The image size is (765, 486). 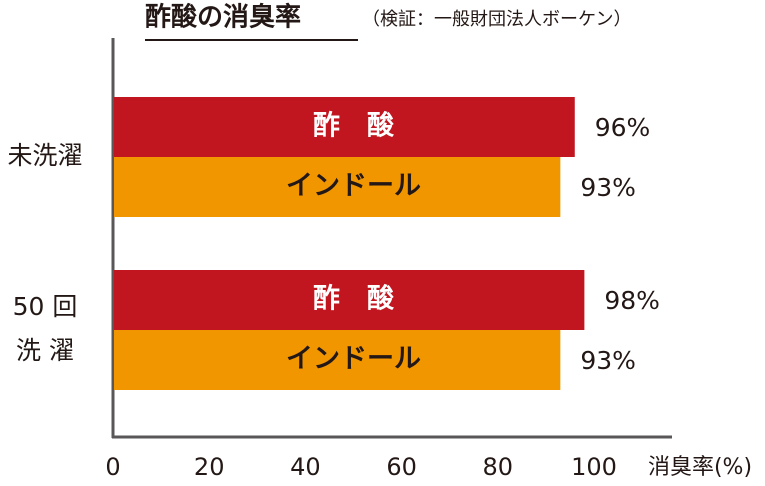 I want to click on x-tick-label: 80, so click(x=498, y=467).